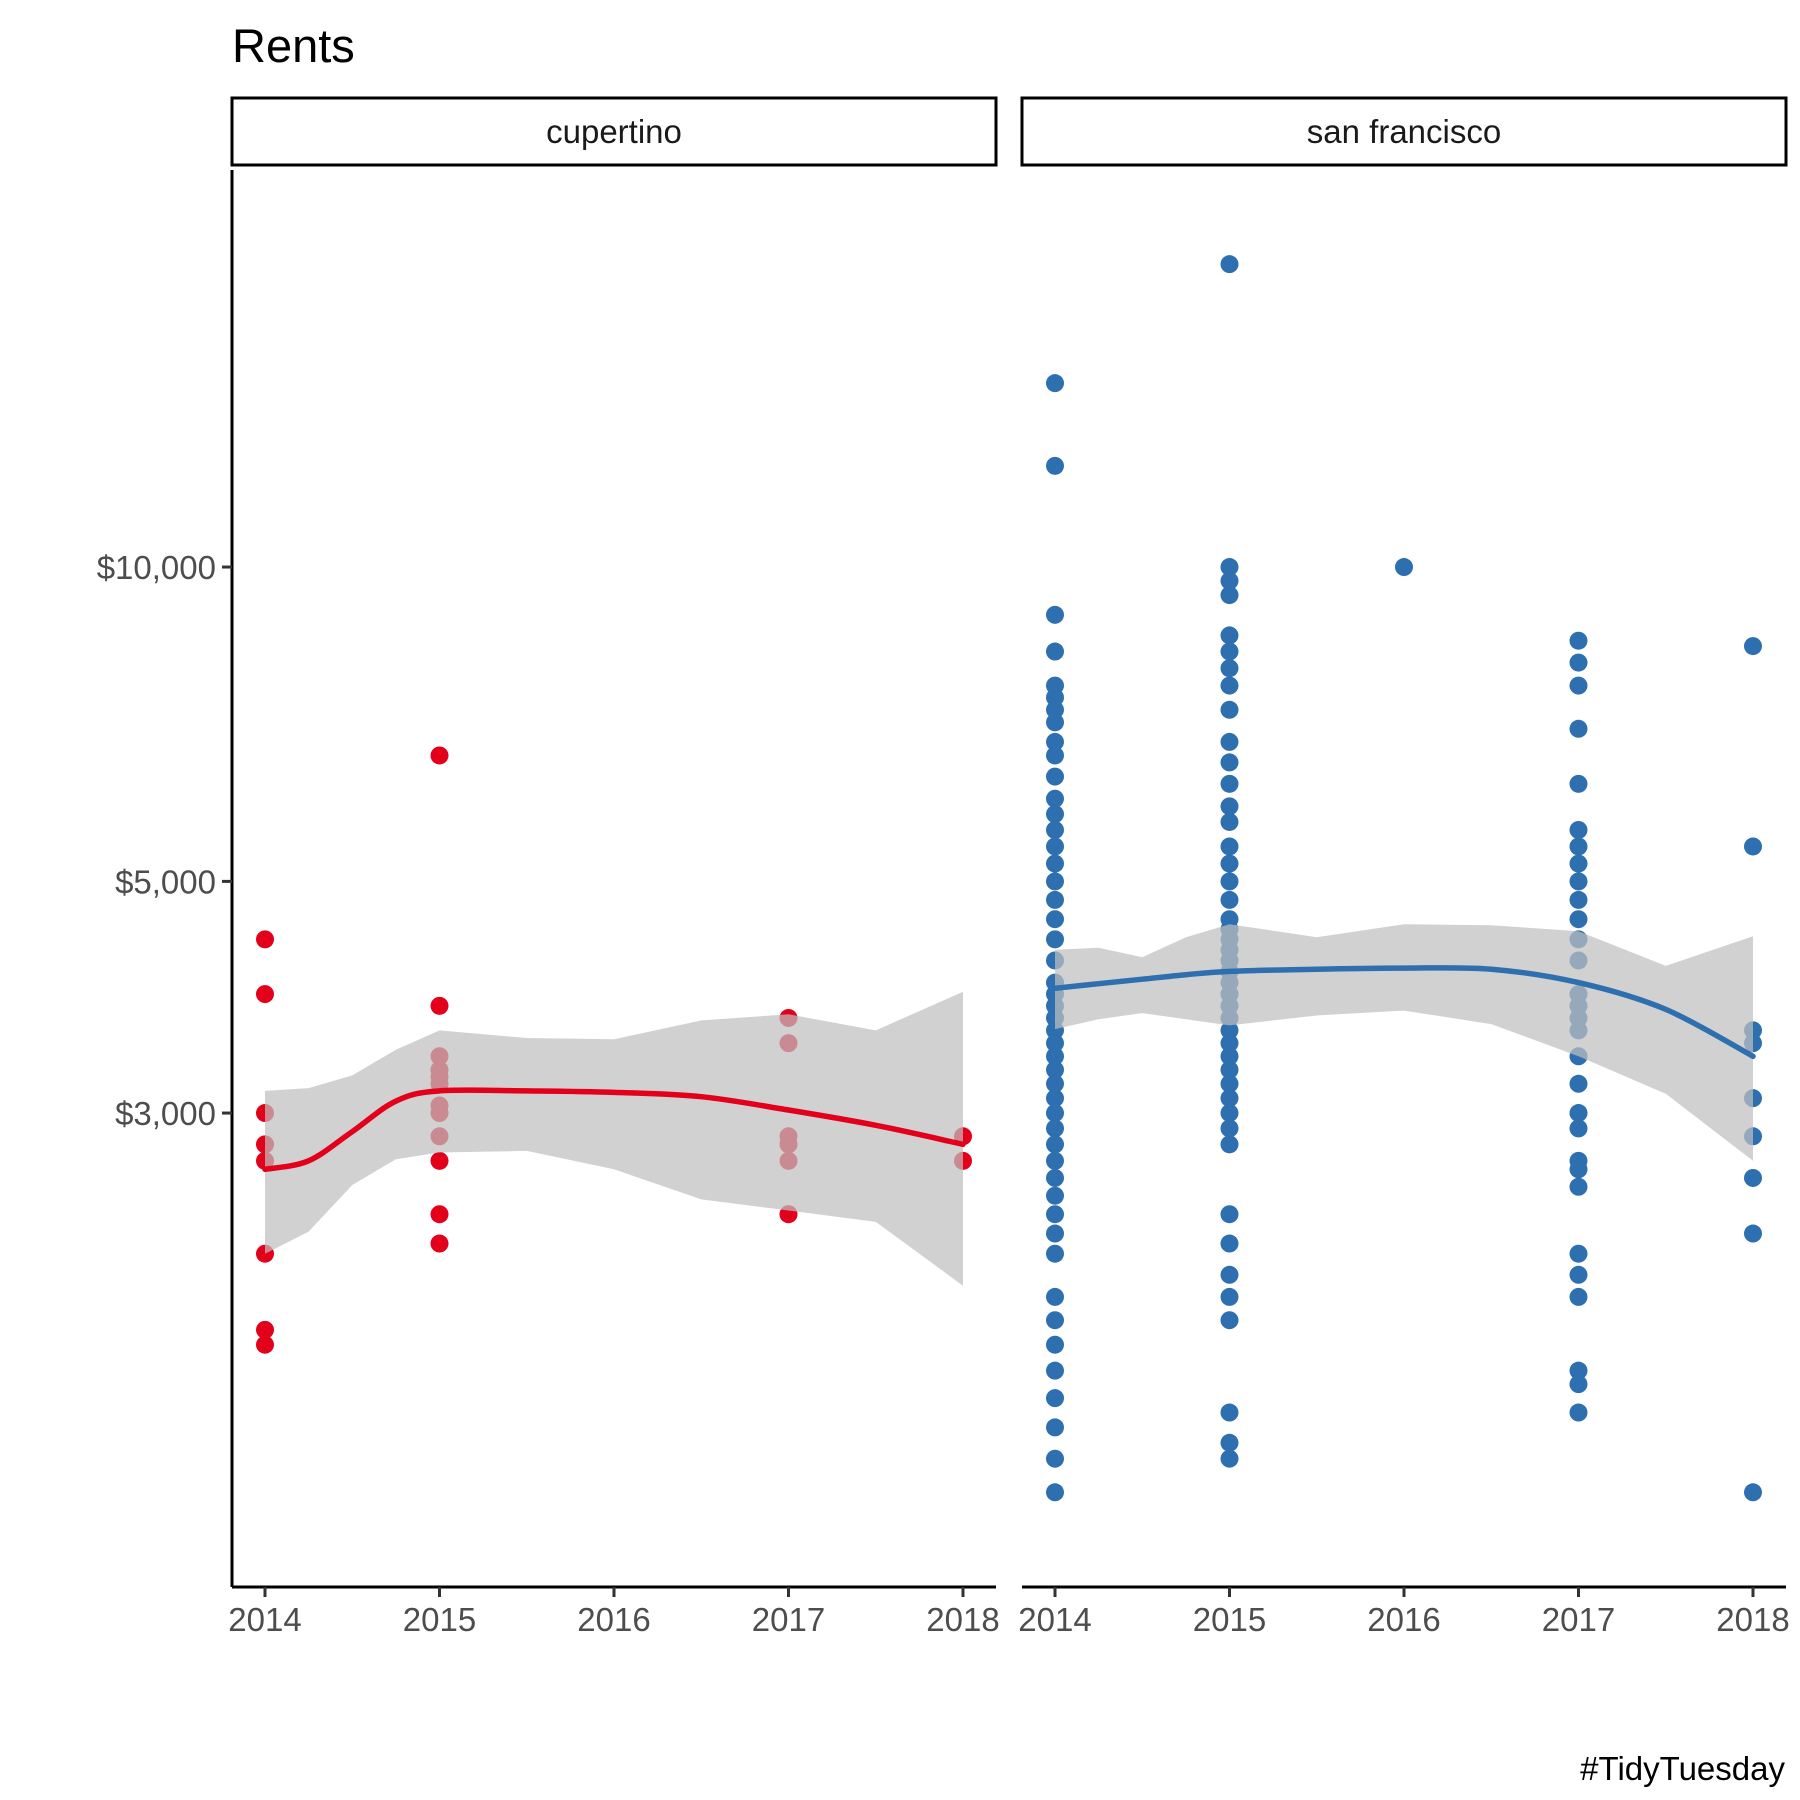 The height and width of the screenshot is (1800, 1800). I want to click on trend-line-cupertino, so click(614, 1130).